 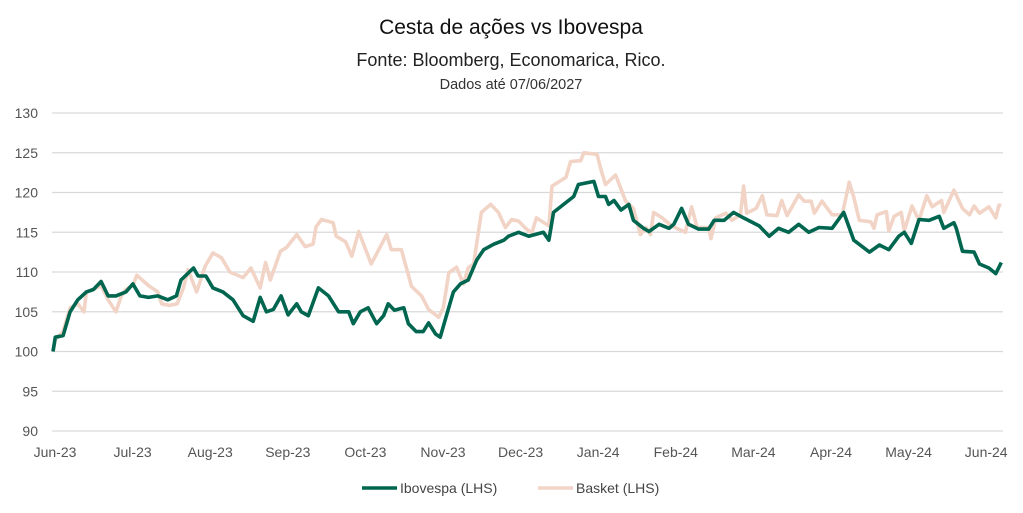 What do you see at coordinates (831, 452) in the screenshot?
I see `x-tick-label: Apr-24` at bounding box center [831, 452].